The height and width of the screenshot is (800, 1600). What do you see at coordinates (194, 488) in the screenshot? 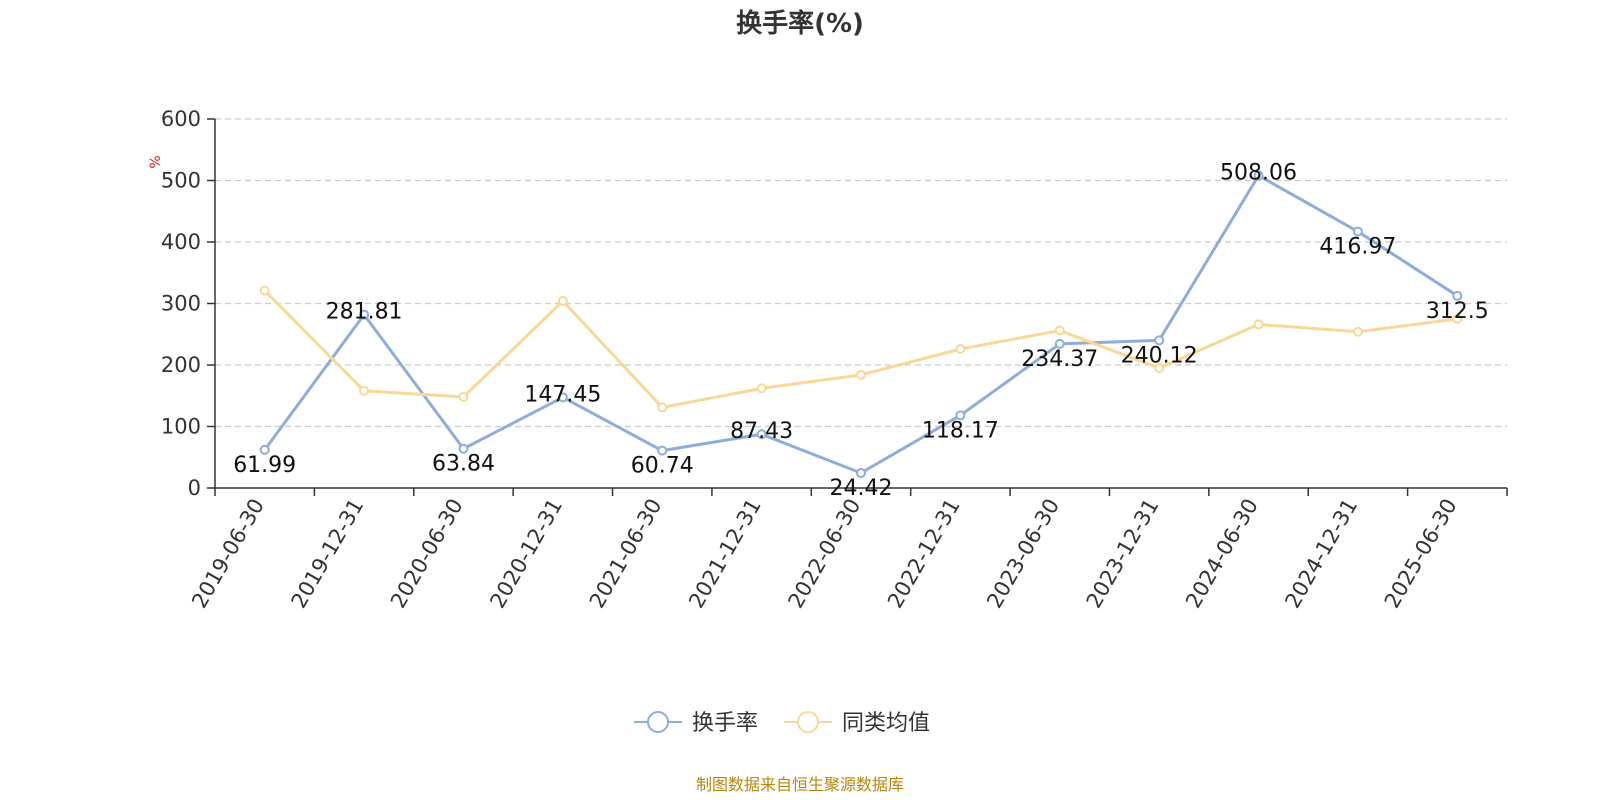
I see `y-tick-label: 0` at bounding box center [194, 488].